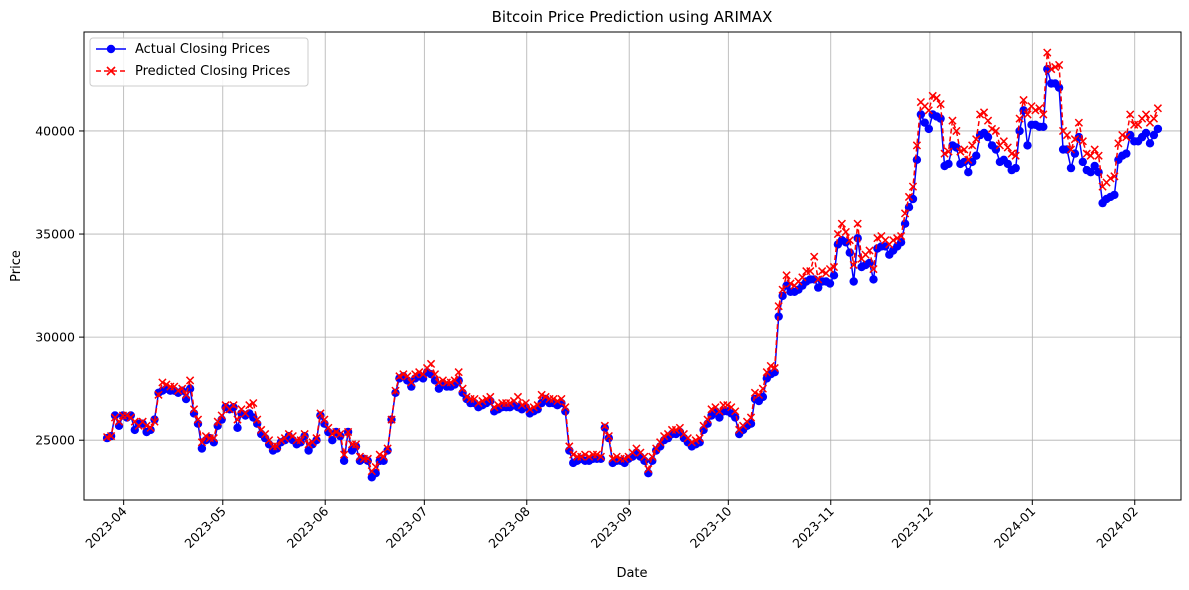  Describe the element at coordinates (111, 49) in the screenshot. I see `legend-marker-actual` at that location.